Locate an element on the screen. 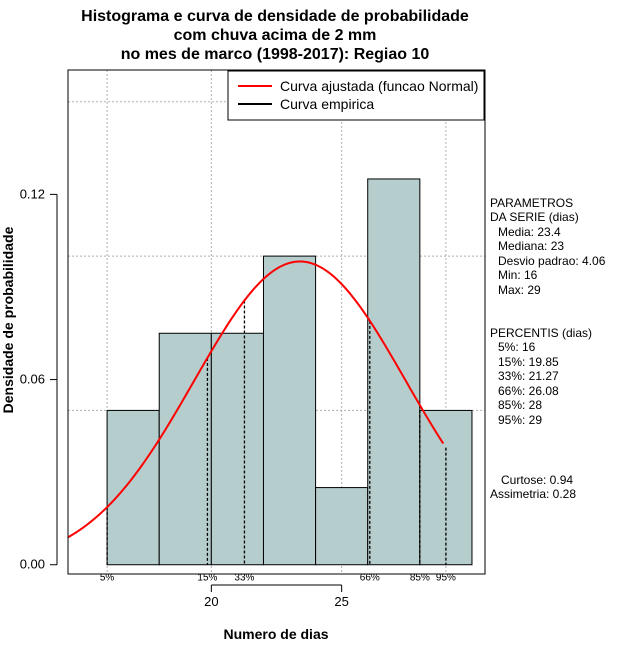  percentis-66: 66%: 26.08 is located at coordinates (528, 391).